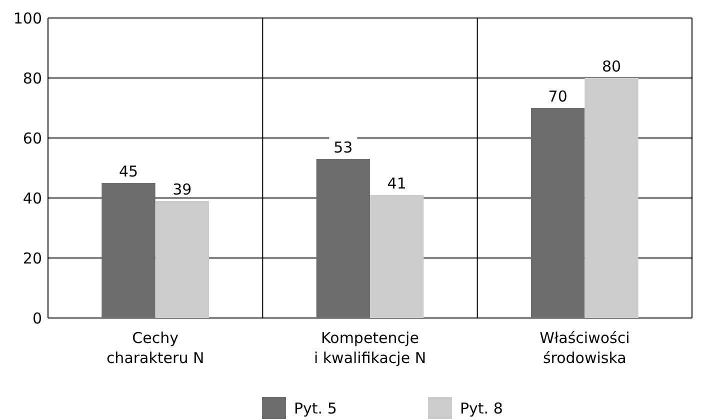 Image resolution: width=706 pixels, height=420 pixels. I want to click on x-tick-label: Właściwości środowiska, so click(585, 348).